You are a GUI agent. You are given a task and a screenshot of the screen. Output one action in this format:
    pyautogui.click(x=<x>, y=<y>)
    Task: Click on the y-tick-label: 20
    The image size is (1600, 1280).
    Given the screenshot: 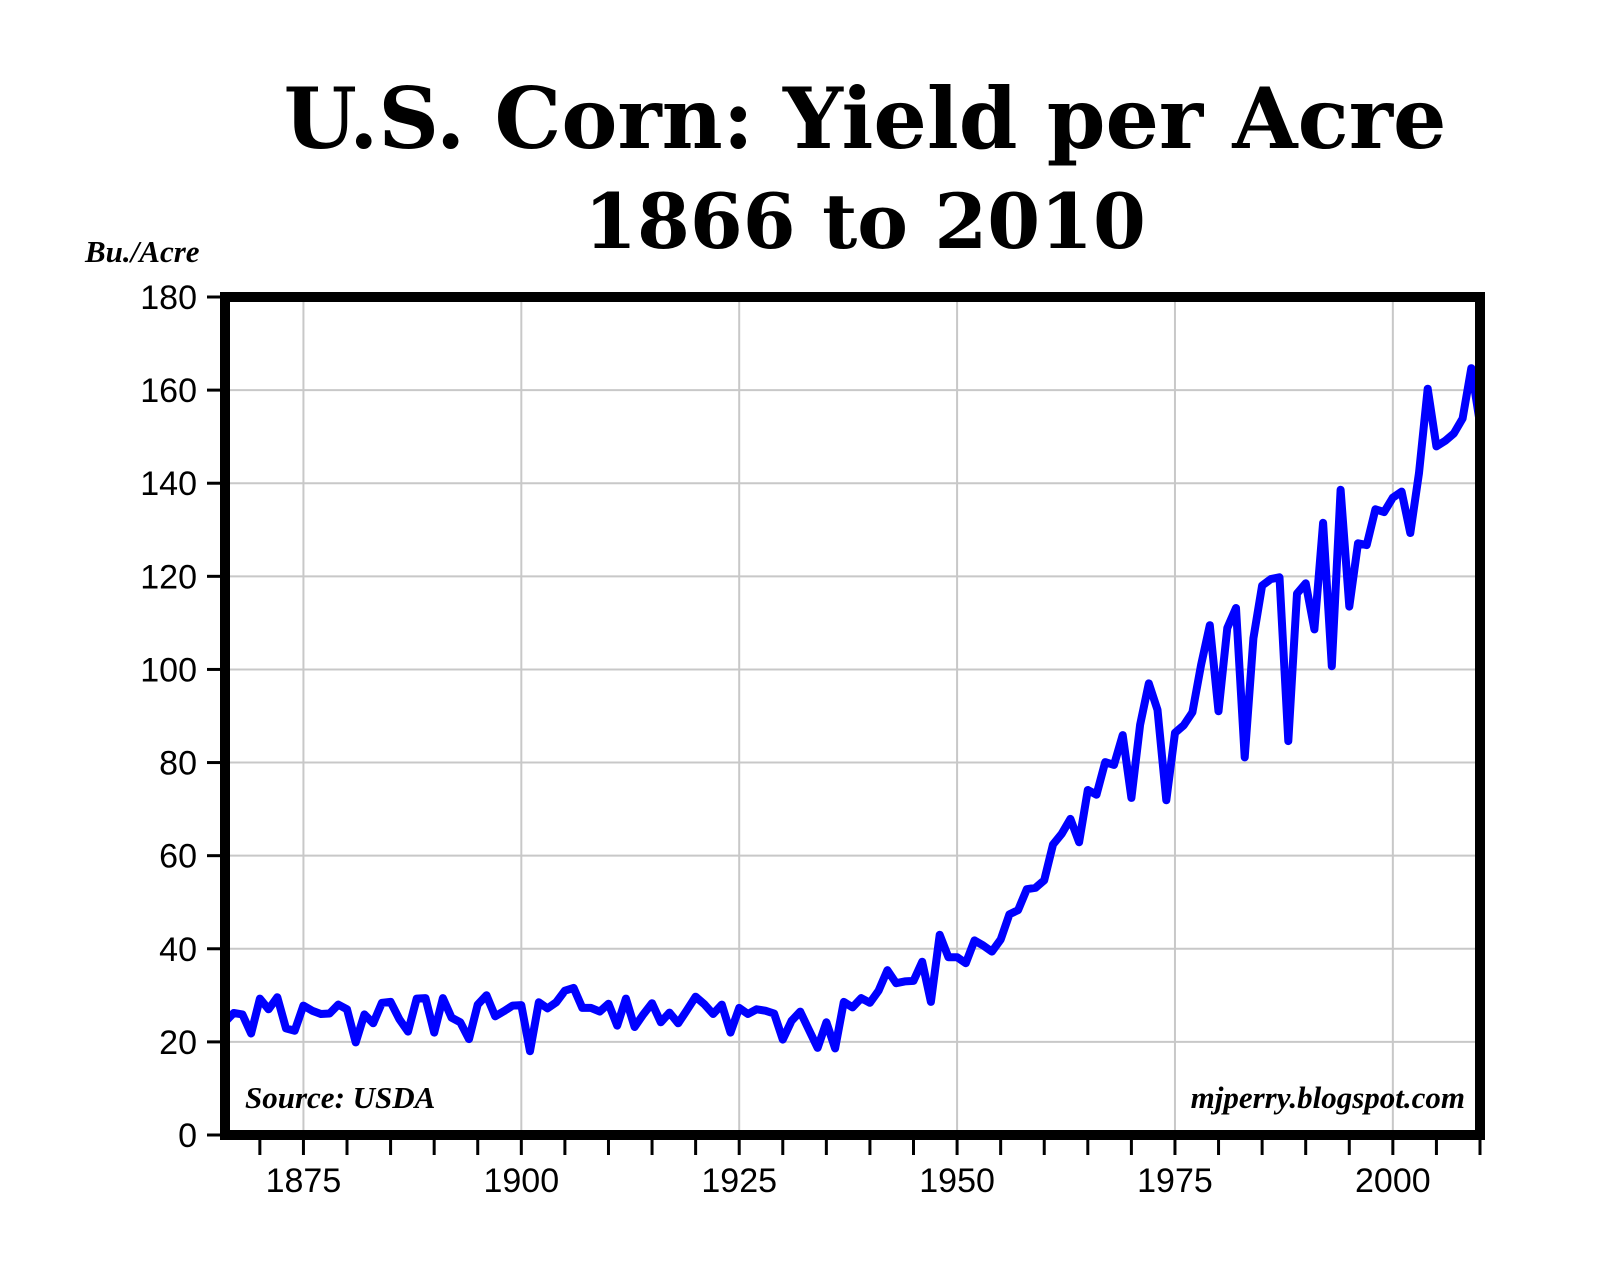 What is the action you would take?
    pyautogui.click(x=178, y=1043)
    